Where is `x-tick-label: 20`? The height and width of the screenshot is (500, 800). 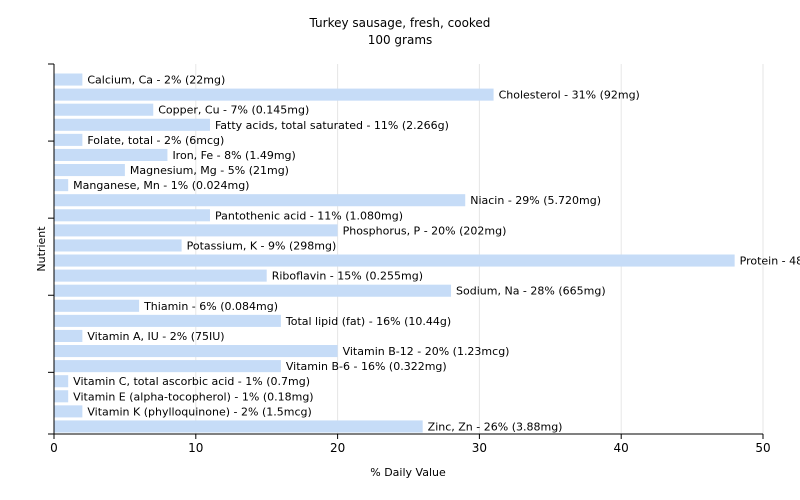 x-tick-label: 20 is located at coordinates (337, 448).